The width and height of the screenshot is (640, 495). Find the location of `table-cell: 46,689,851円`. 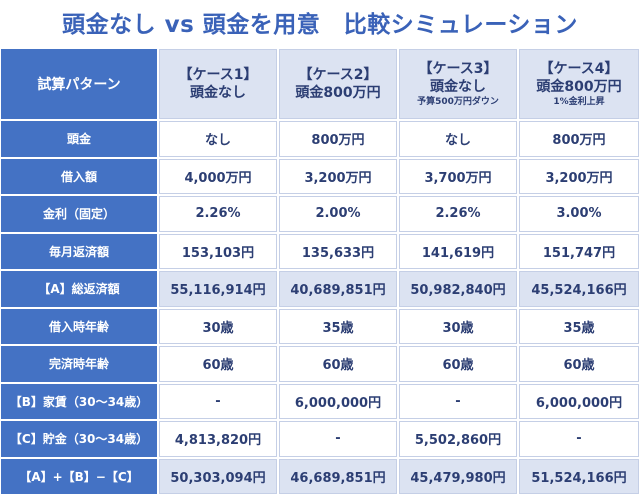

table-cell: 46,689,851円 is located at coordinates (338, 476).